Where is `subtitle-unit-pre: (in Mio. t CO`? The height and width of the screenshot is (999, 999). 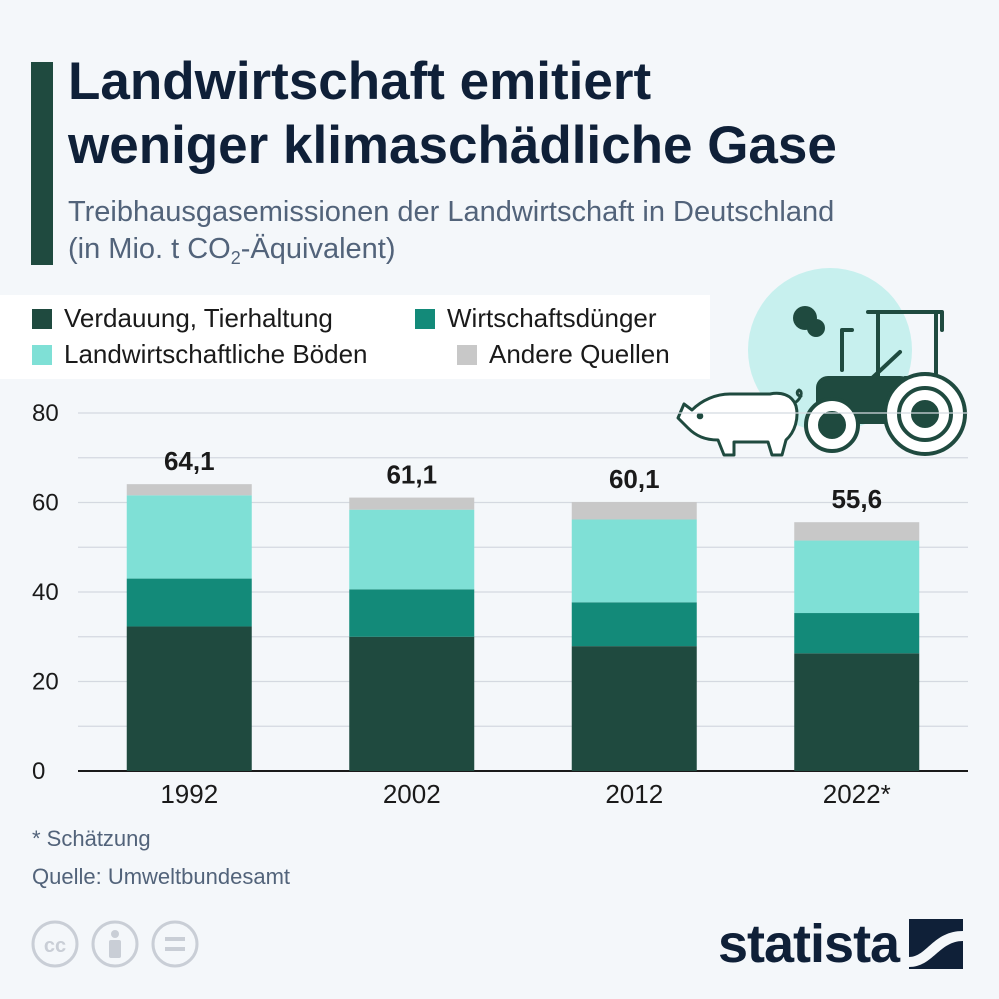
subtitle-unit-pre: (in Mio. t CO is located at coordinates (149, 249).